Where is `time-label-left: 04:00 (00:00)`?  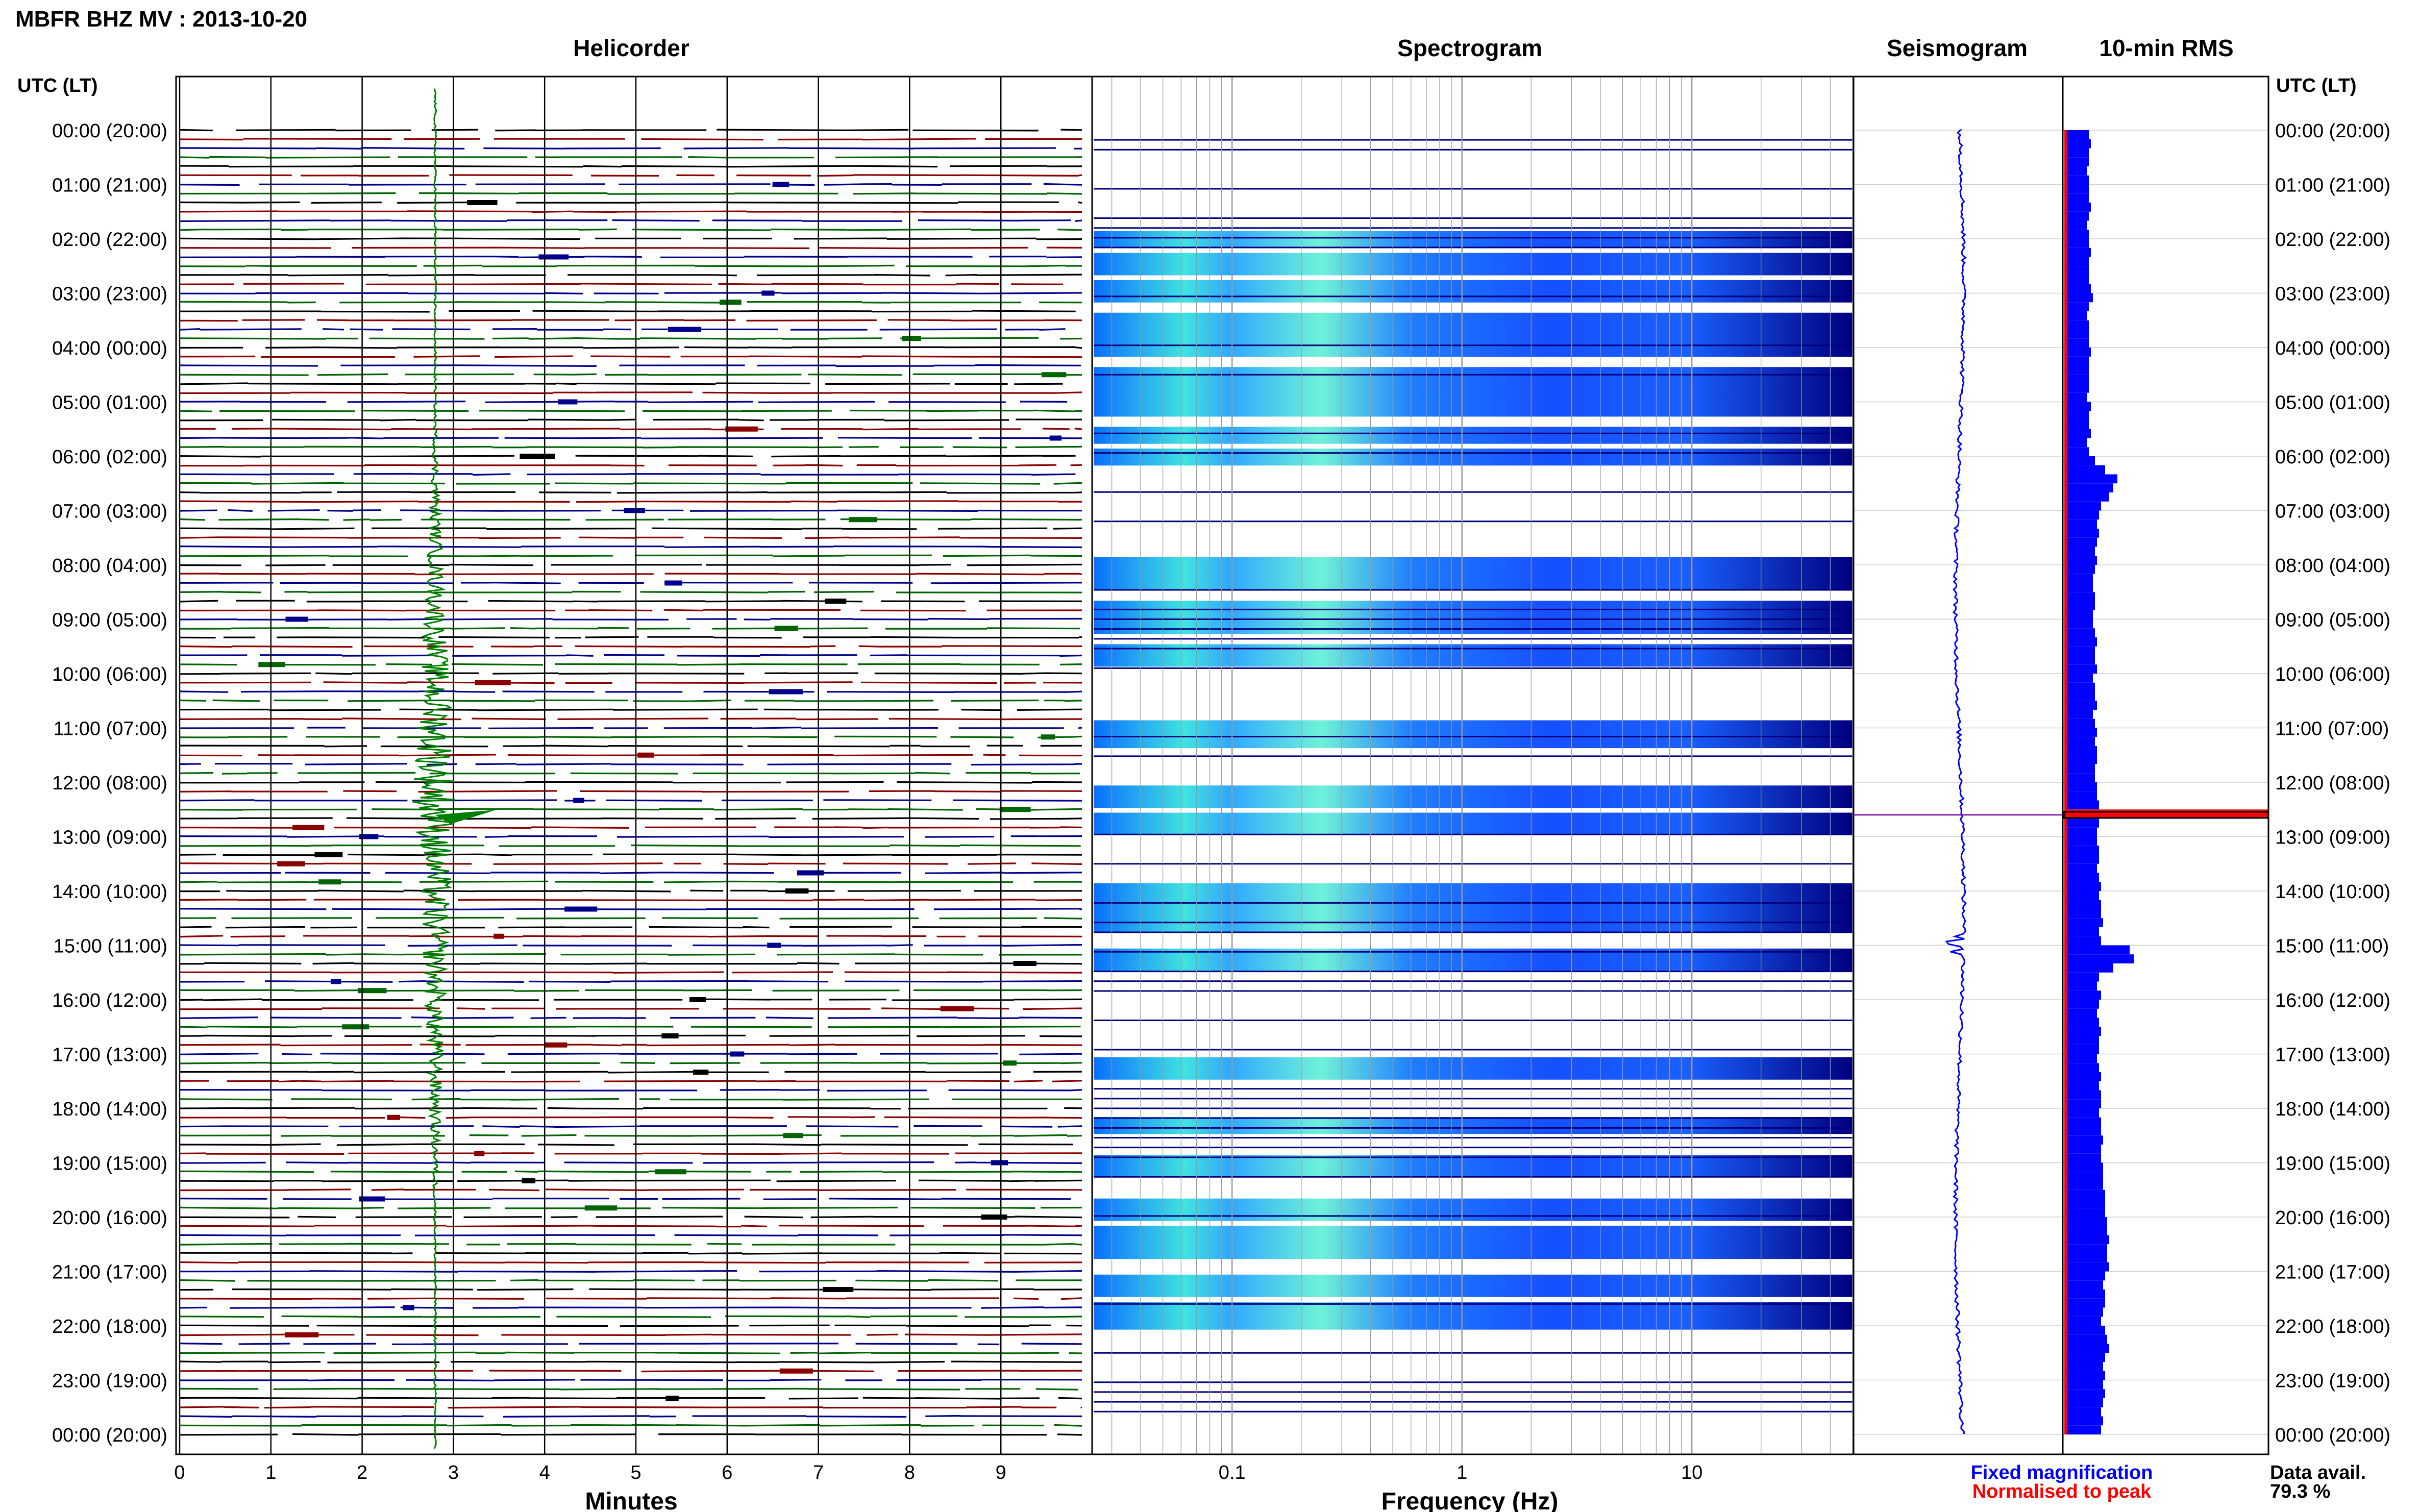 time-label-left: 04:00 (00:00) is located at coordinates (109, 348).